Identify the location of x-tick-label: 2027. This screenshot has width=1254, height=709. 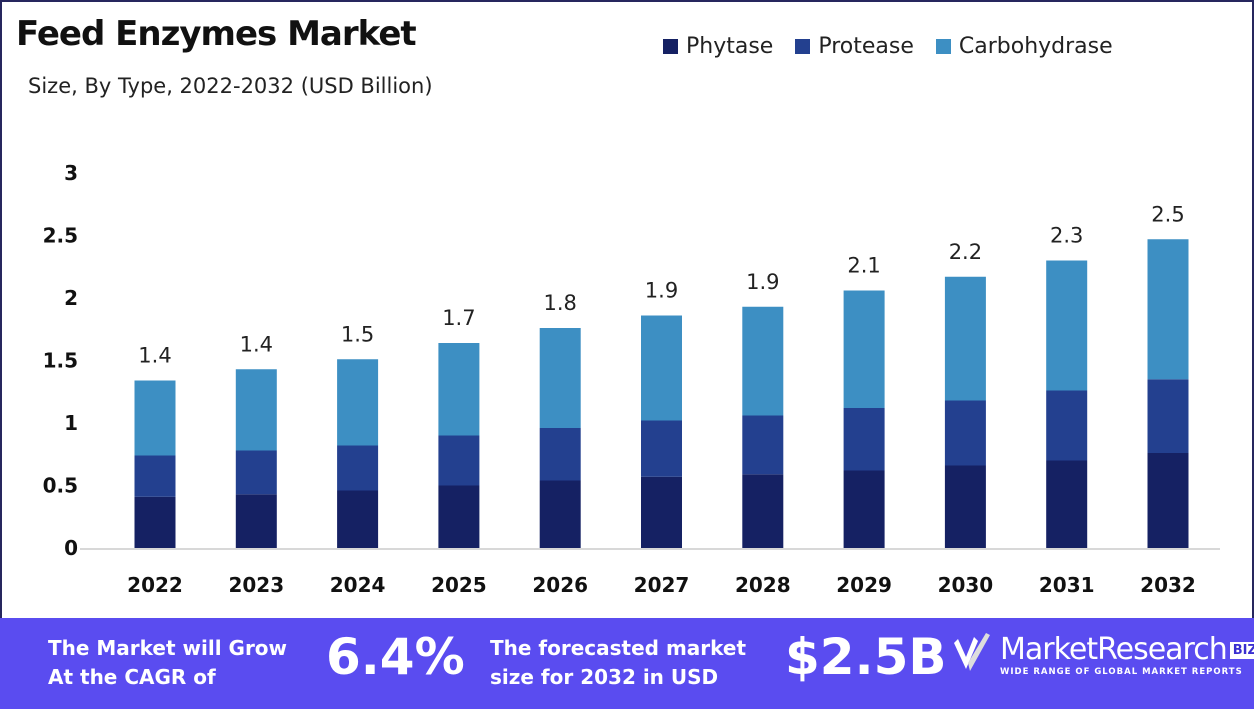
(662, 585).